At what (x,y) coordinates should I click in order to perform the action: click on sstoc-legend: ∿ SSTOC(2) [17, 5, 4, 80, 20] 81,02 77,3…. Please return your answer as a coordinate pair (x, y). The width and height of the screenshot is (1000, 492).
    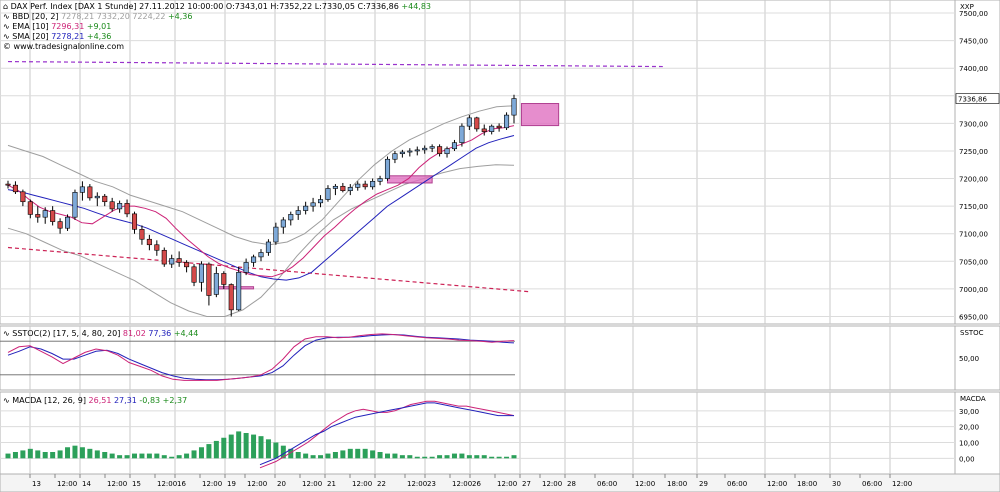
    Looking at the image, I should click on (101, 333).